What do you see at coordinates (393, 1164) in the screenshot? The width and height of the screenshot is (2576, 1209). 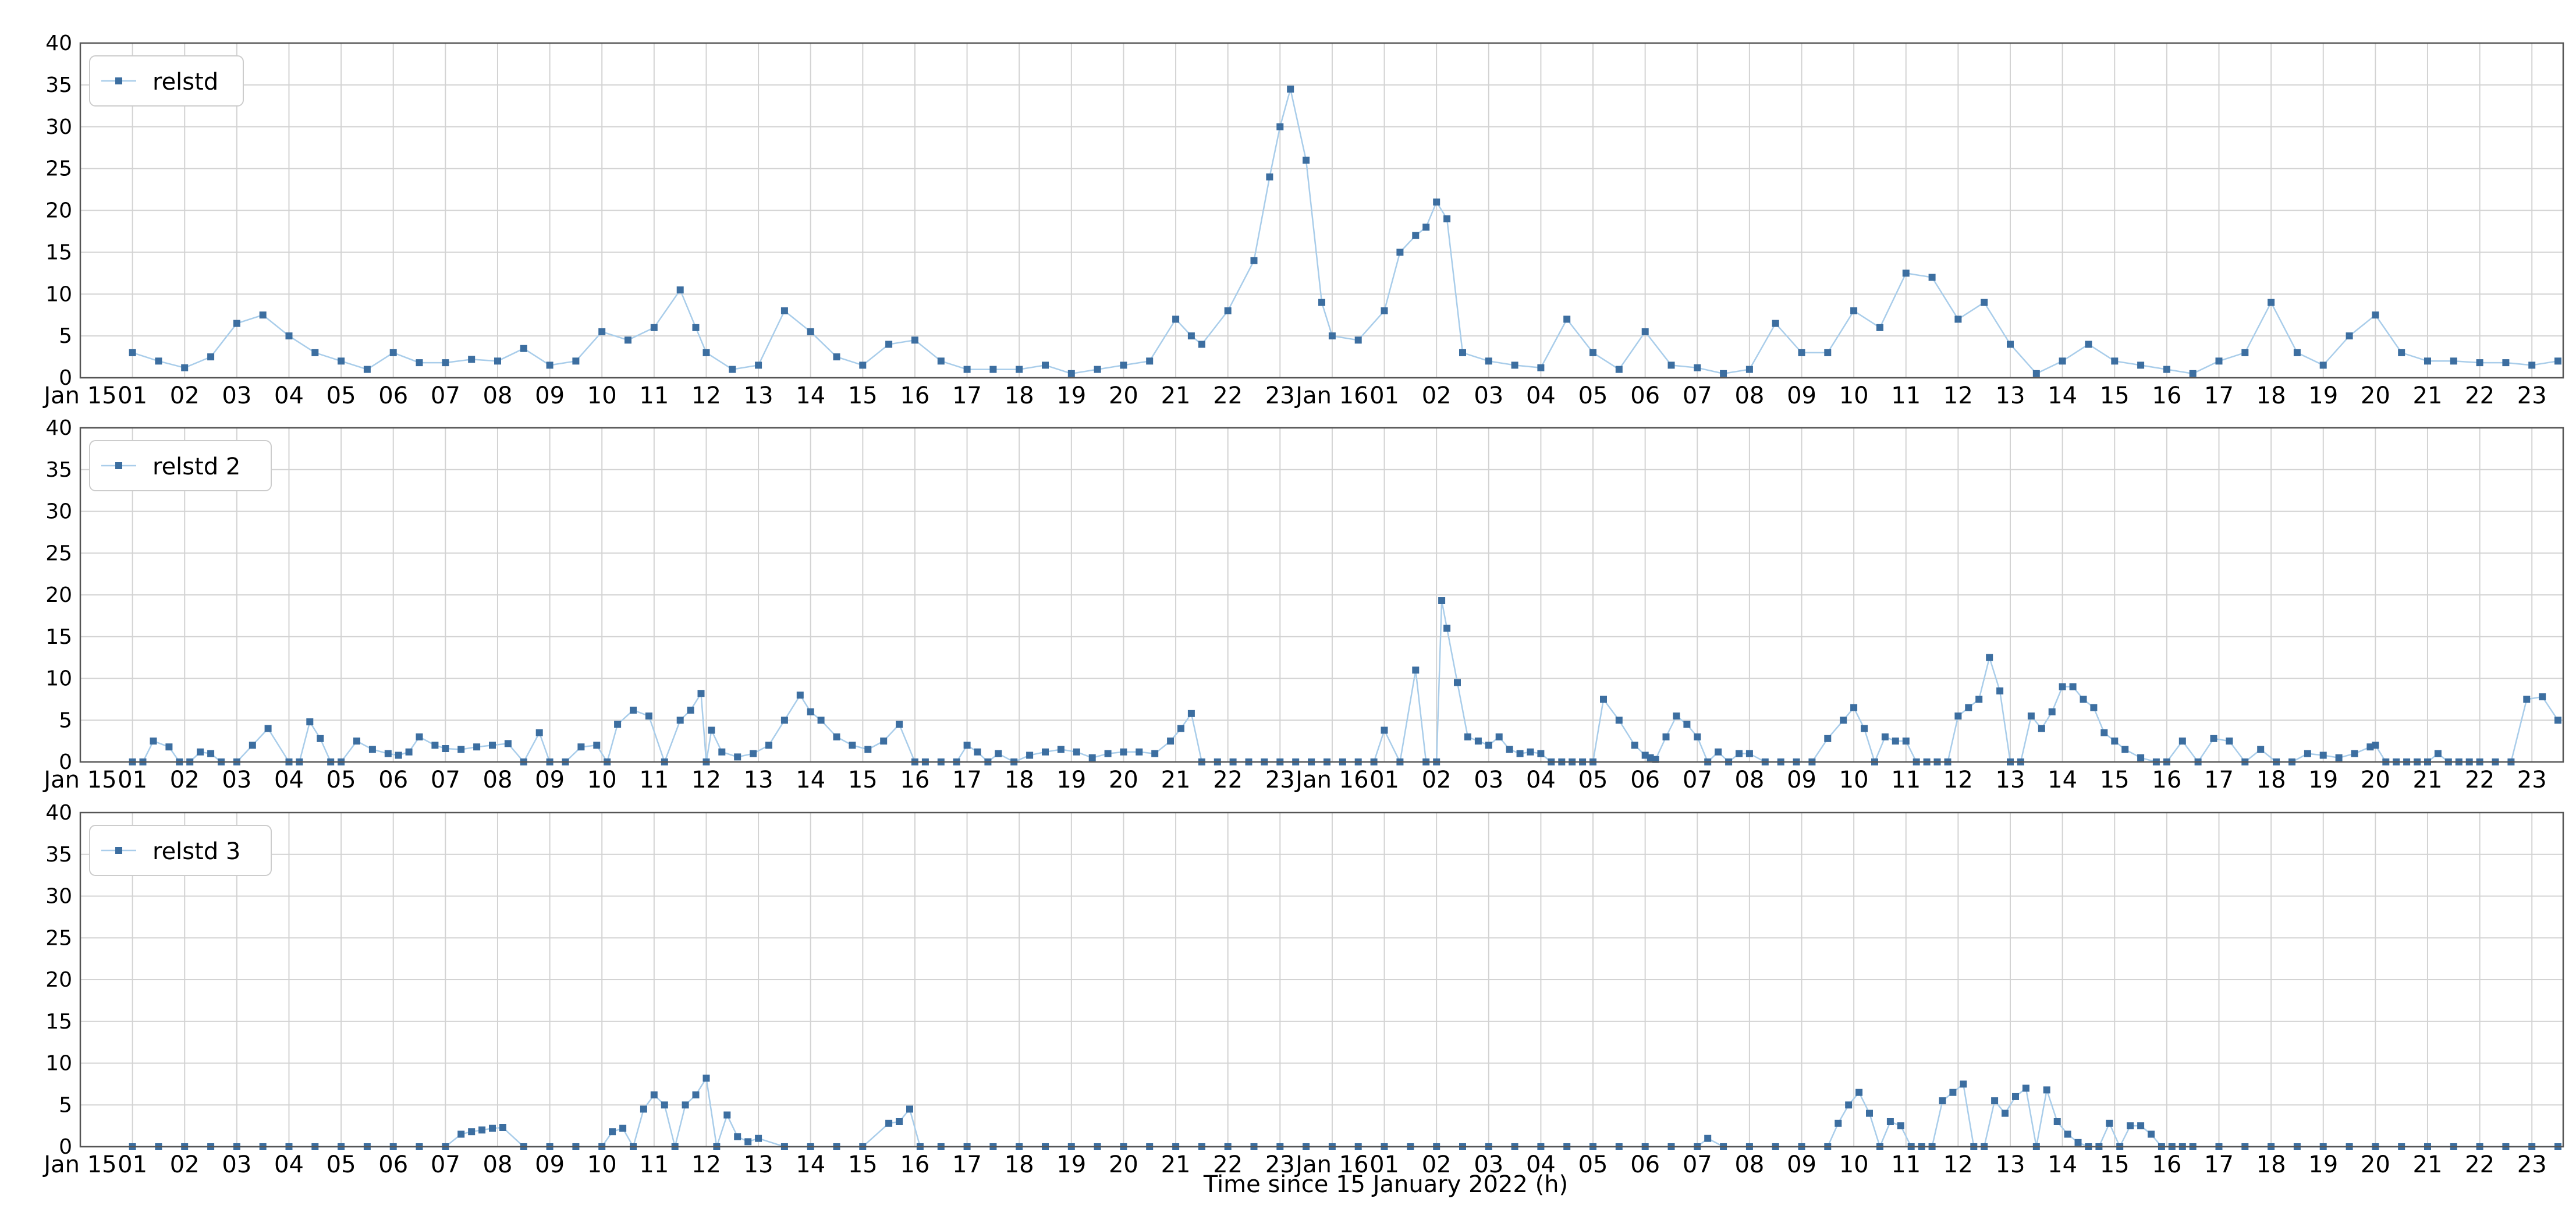 I see `x-tick-label: 06` at bounding box center [393, 1164].